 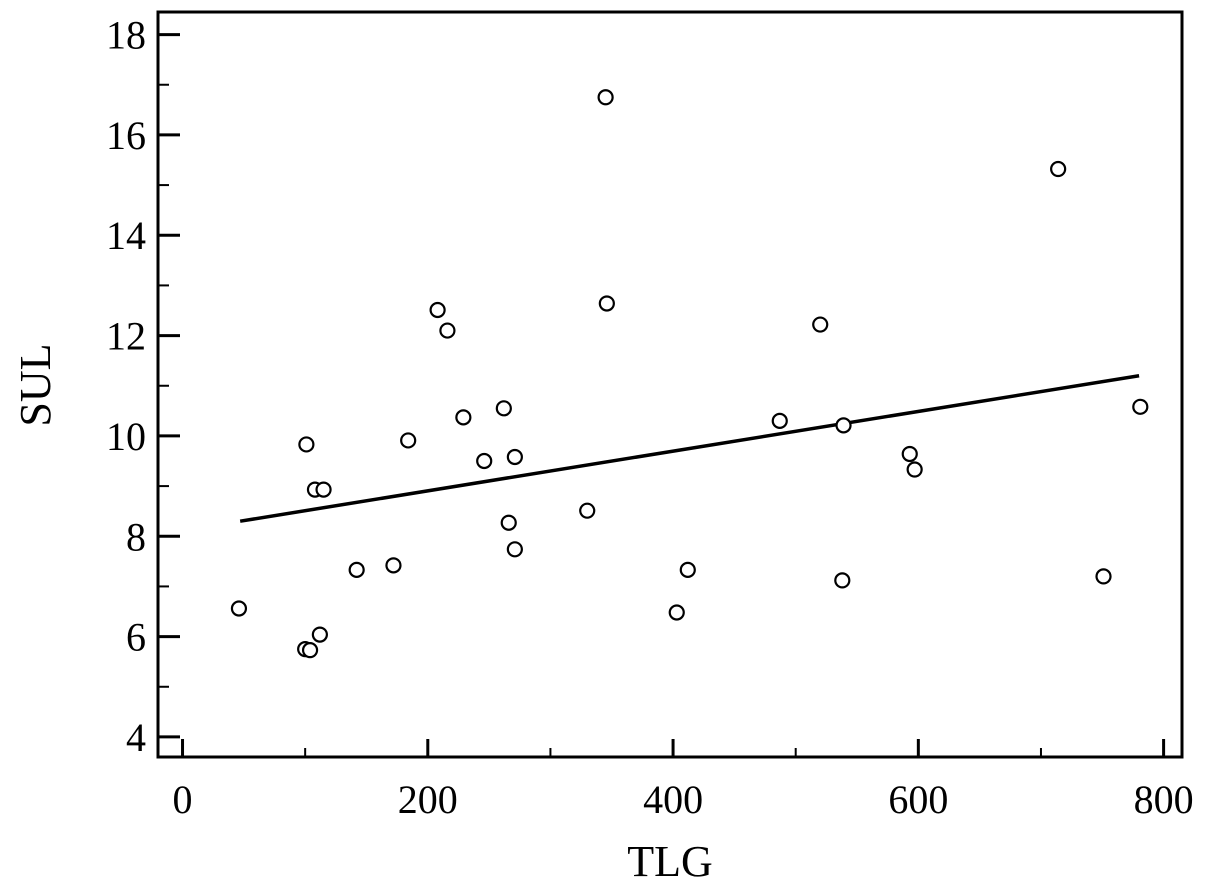 What do you see at coordinates (136, 737) in the screenshot?
I see `y-tick-label: 4` at bounding box center [136, 737].